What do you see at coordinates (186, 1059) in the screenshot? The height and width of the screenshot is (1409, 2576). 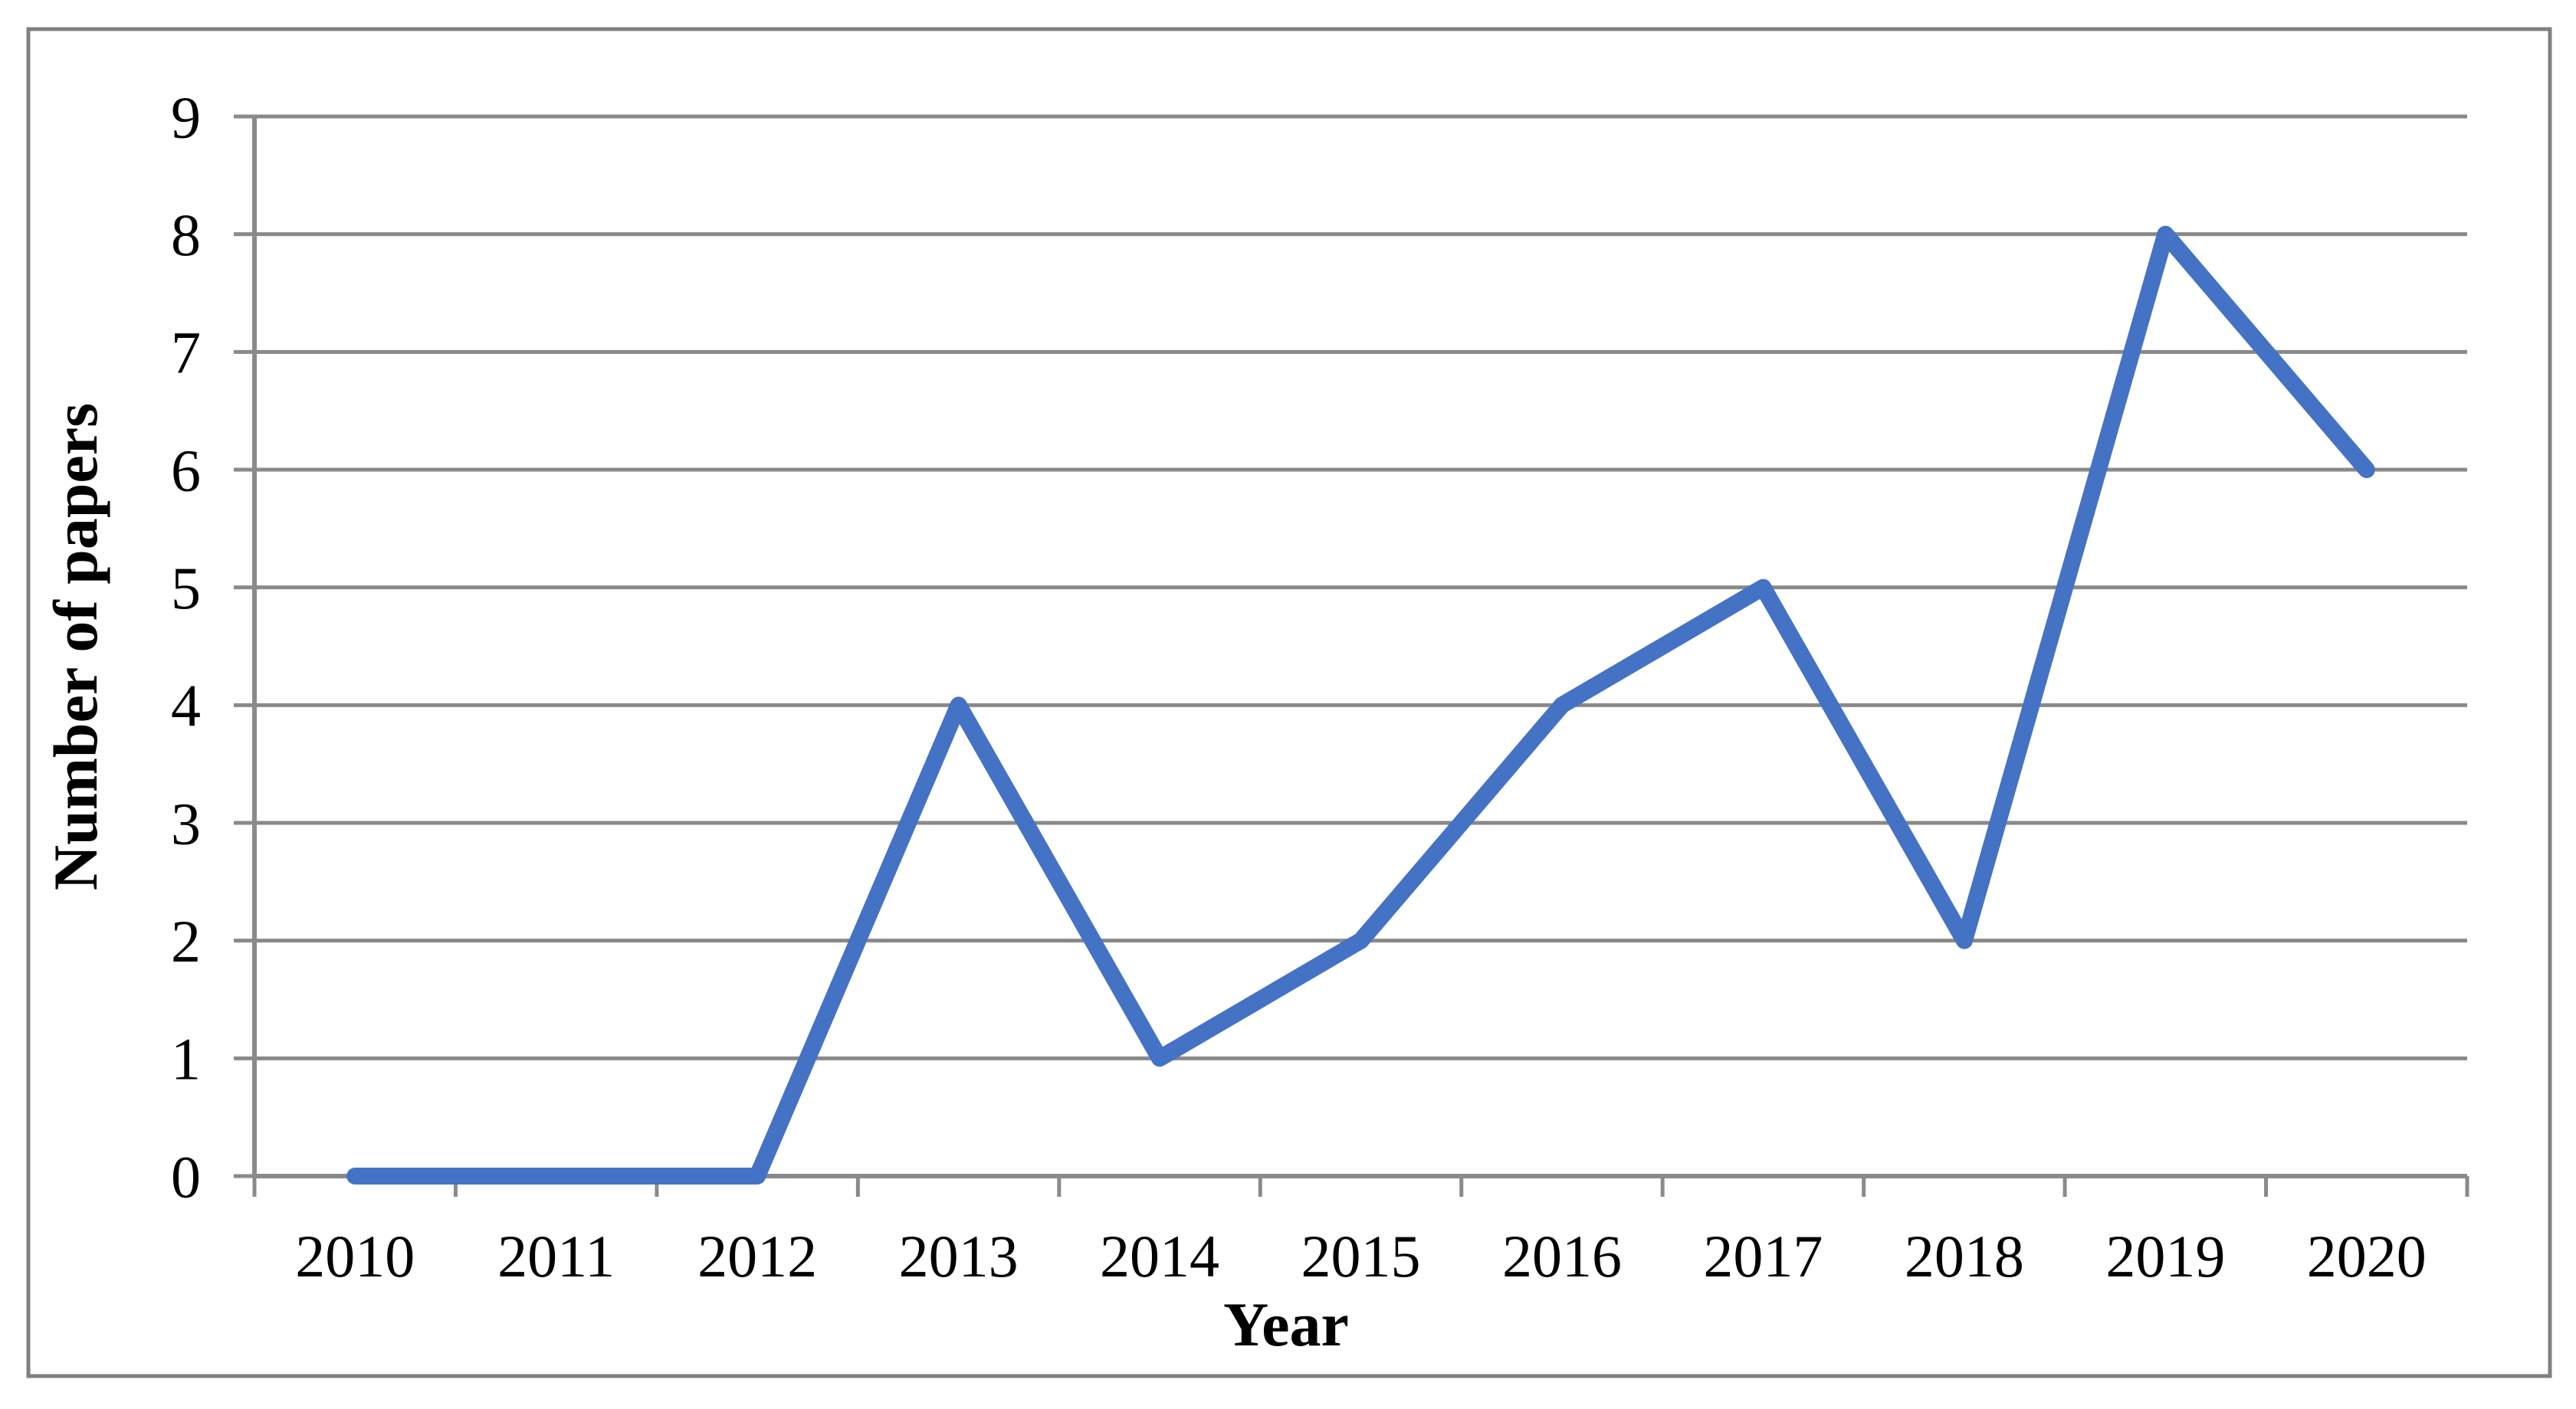 I see `y-tick-label-1: 1` at bounding box center [186, 1059].